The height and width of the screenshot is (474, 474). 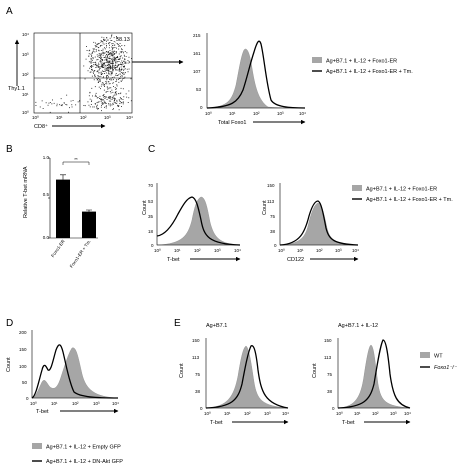 I want to click on bar, so click(x=89, y=224).